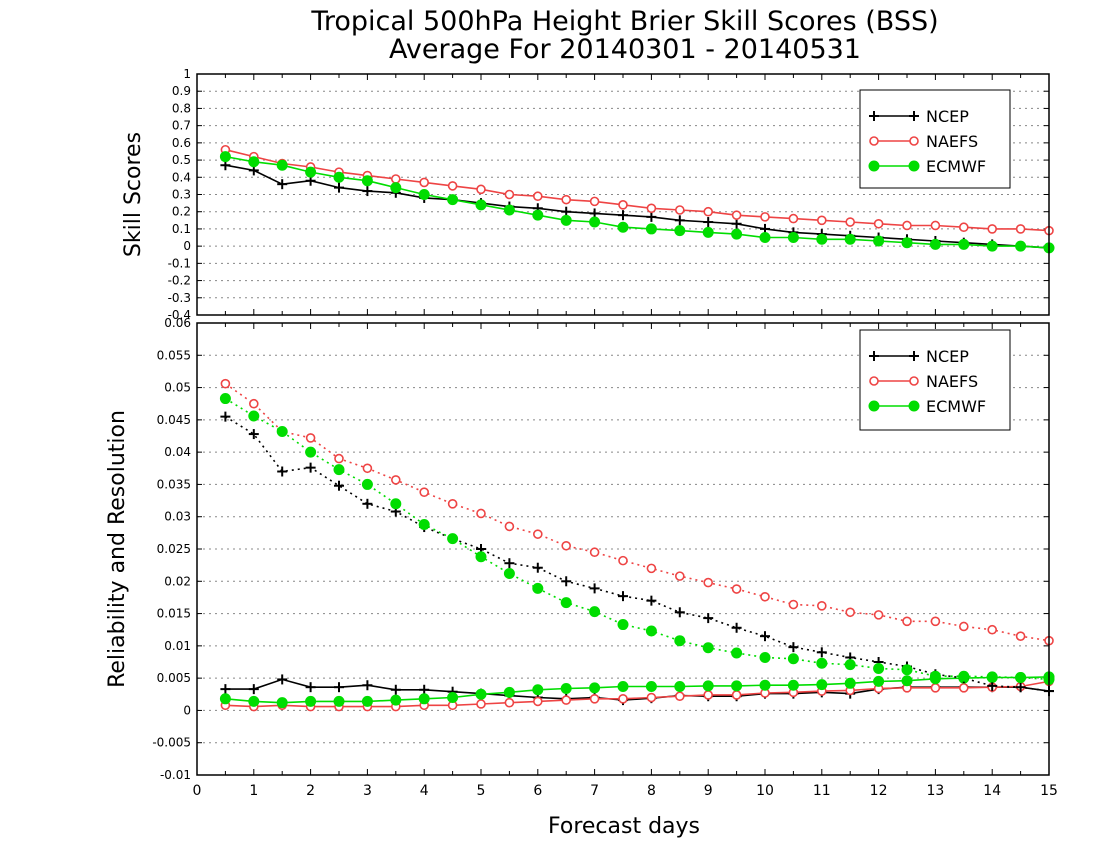 The image size is (1100, 850). Describe the element at coordinates (947, 356) in the screenshot. I see `legend-label: NCEP` at that location.